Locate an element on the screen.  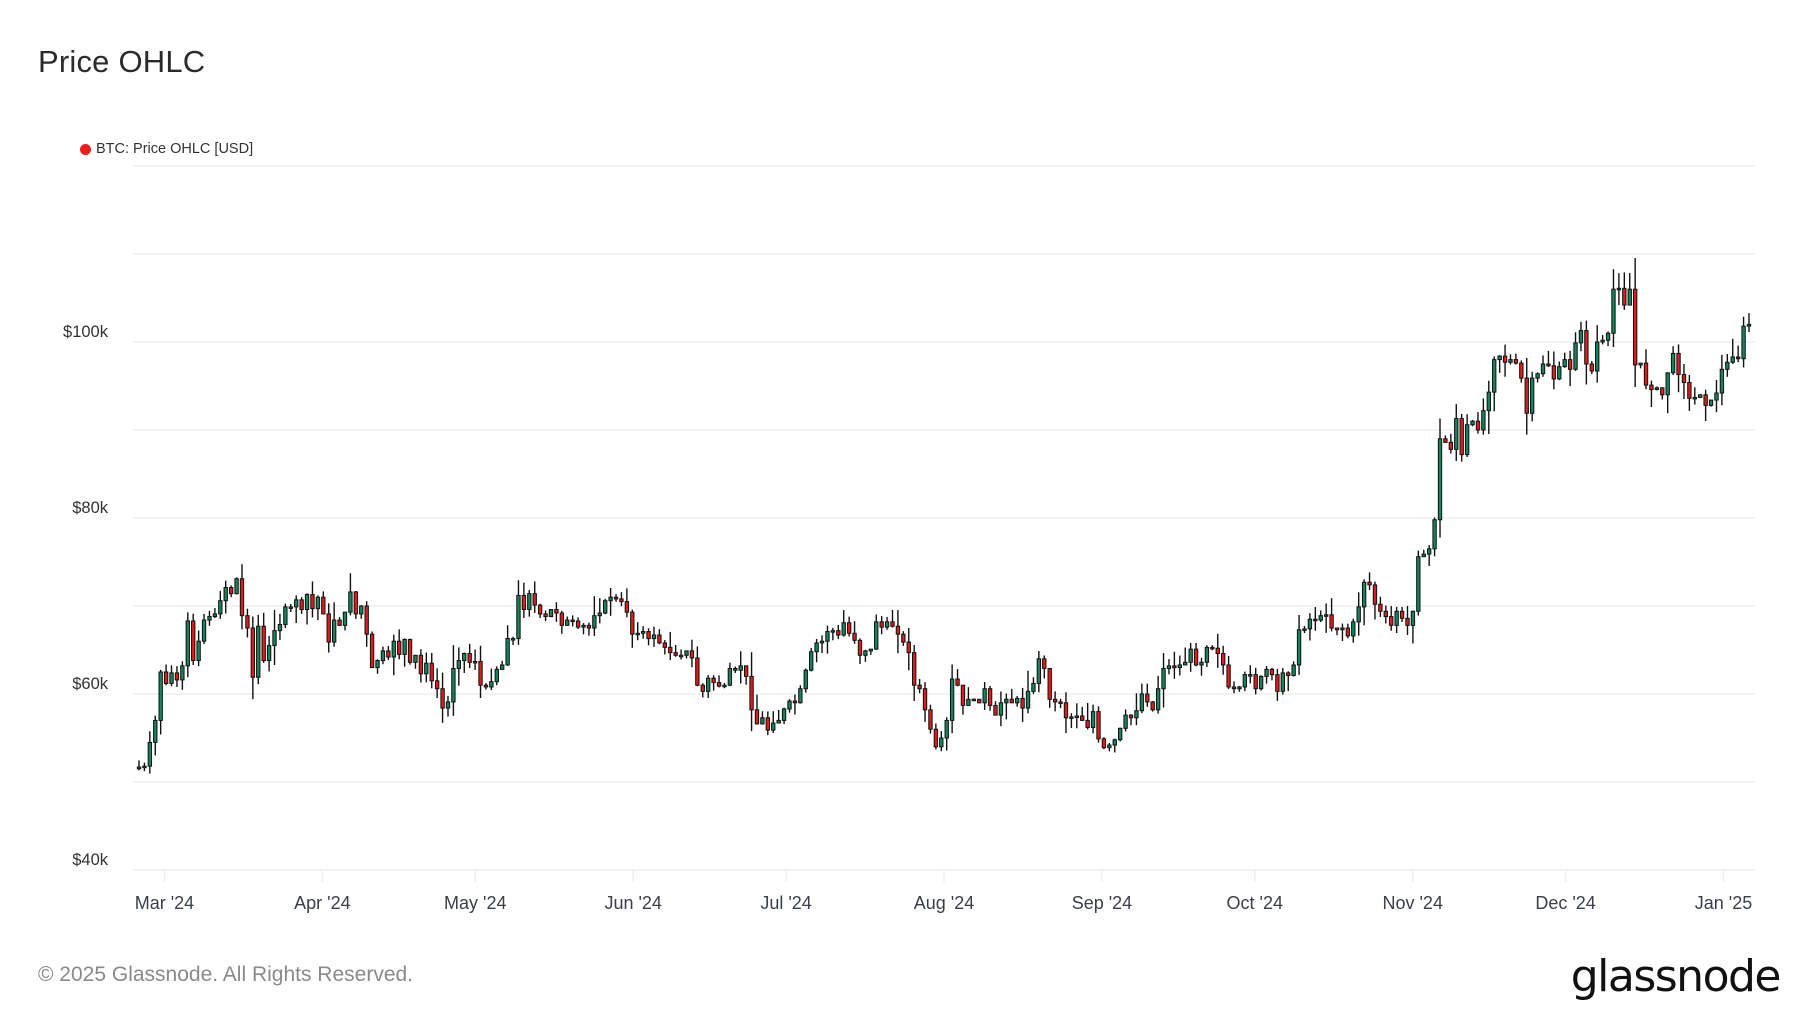
x-tick-label: May '24 is located at coordinates (475, 903).